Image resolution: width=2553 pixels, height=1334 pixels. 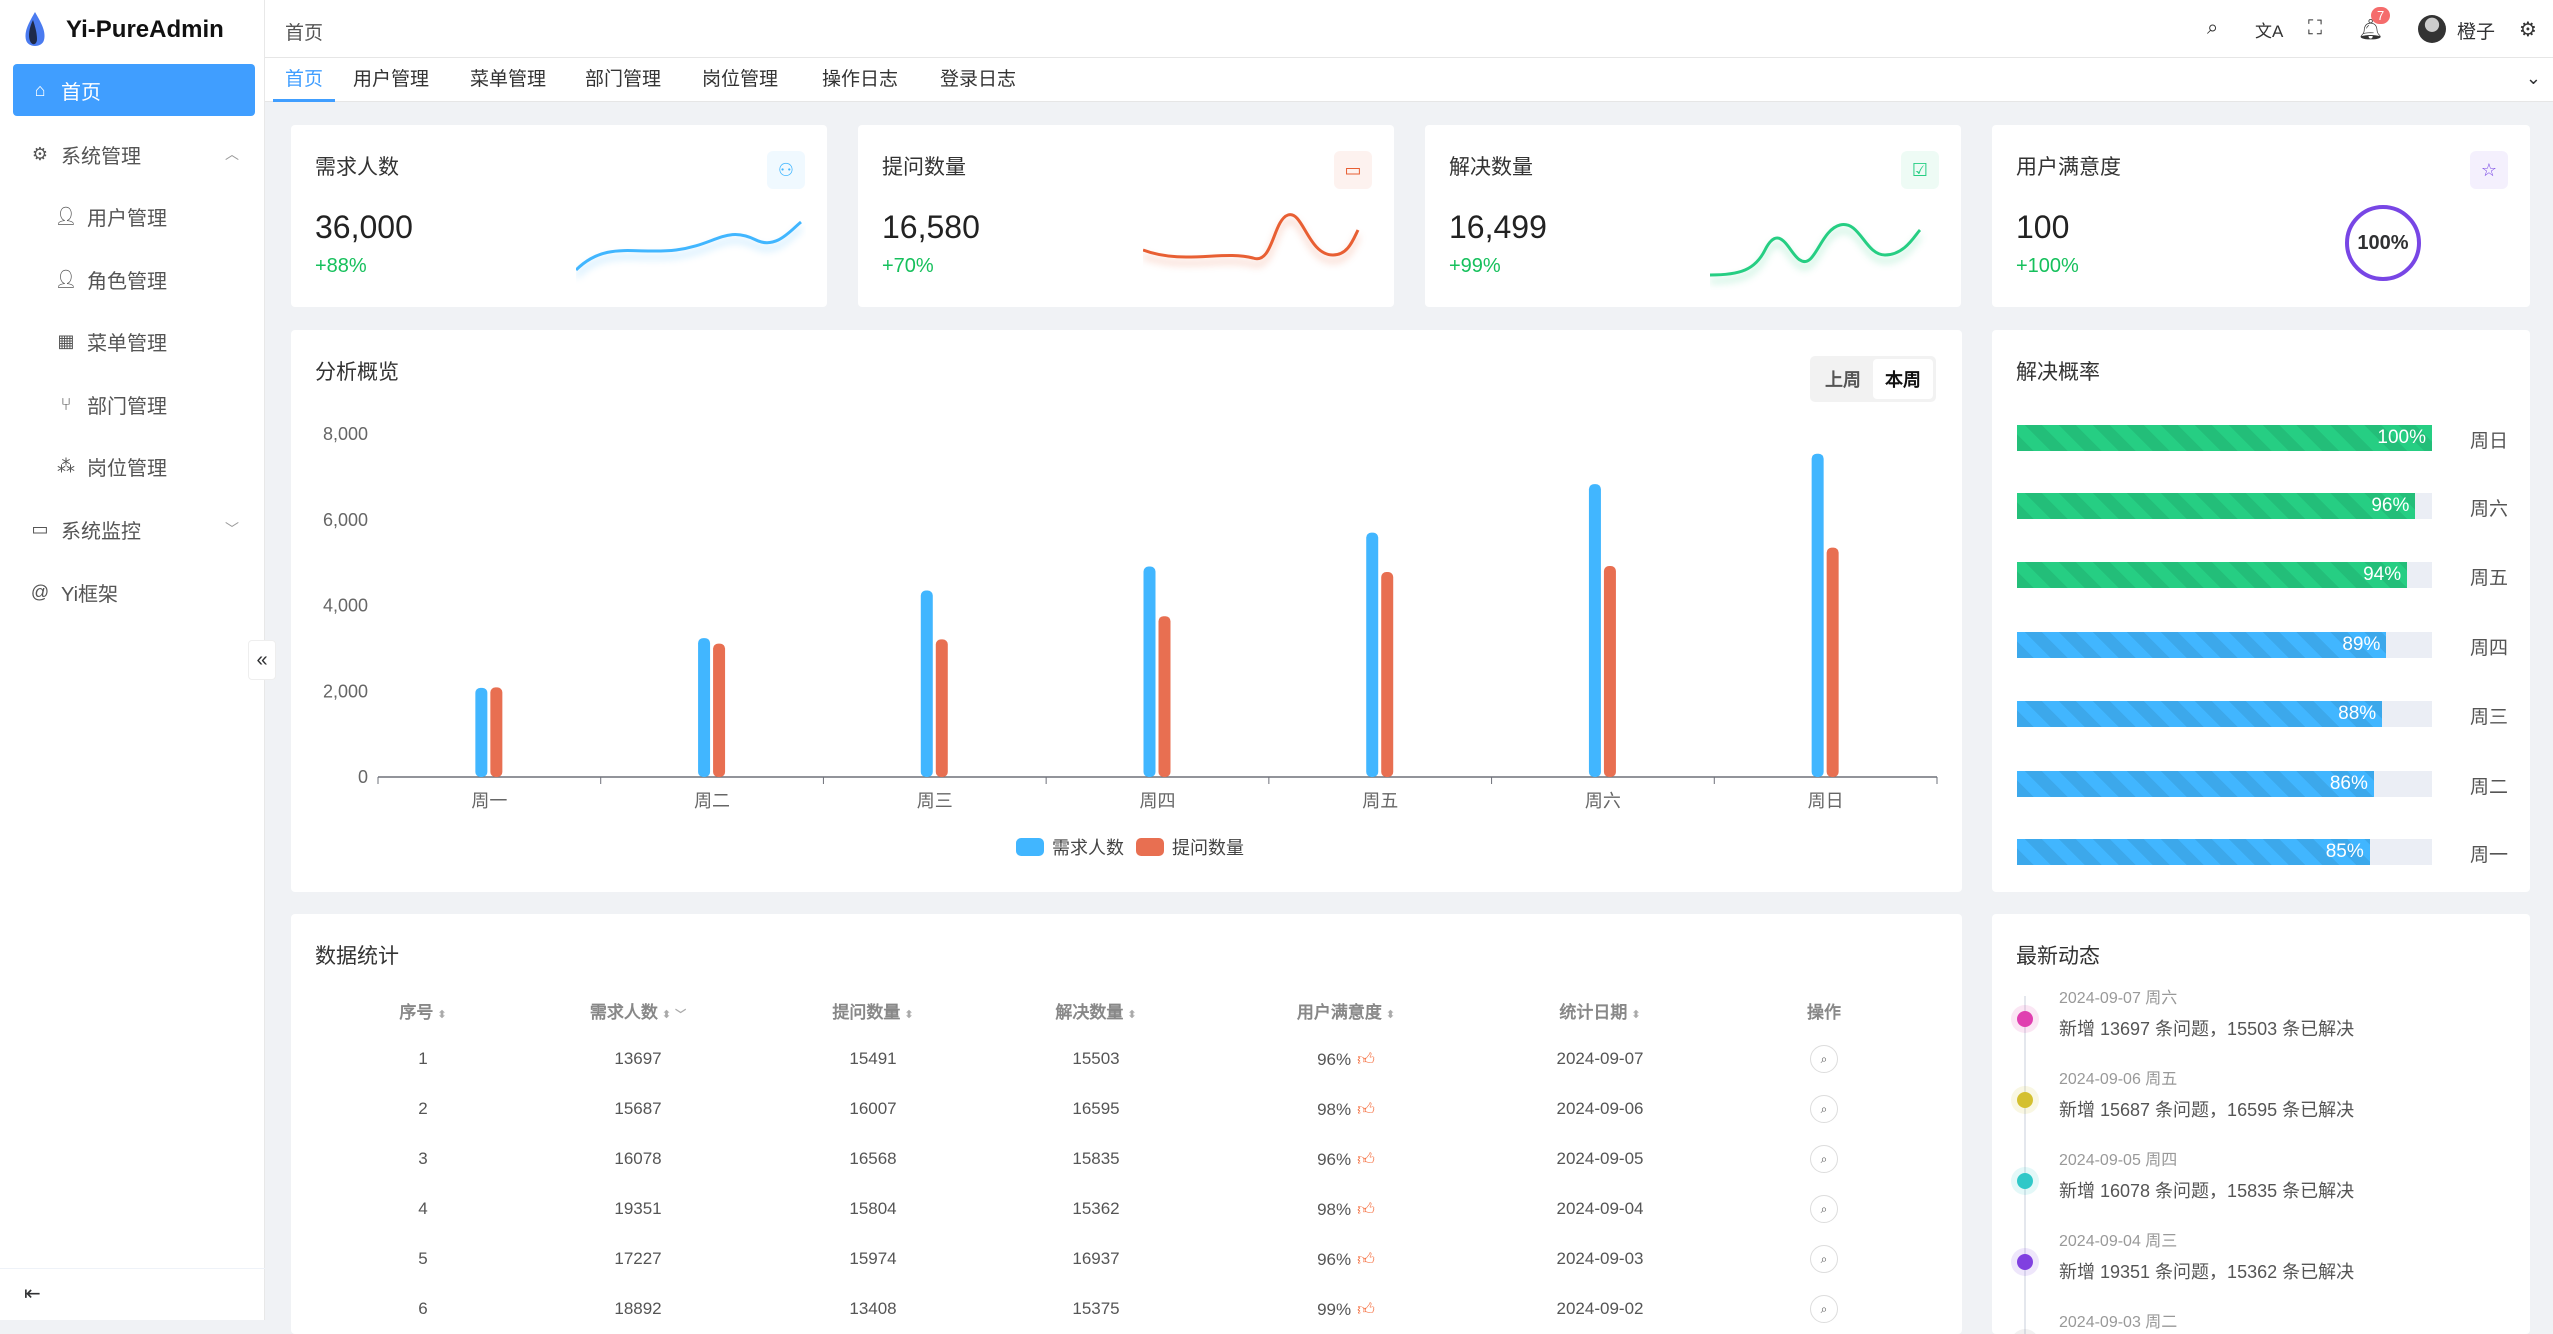 What do you see at coordinates (638, 1308) in the screenshot?
I see `table-cell: 18892` at bounding box center [638, 1308].